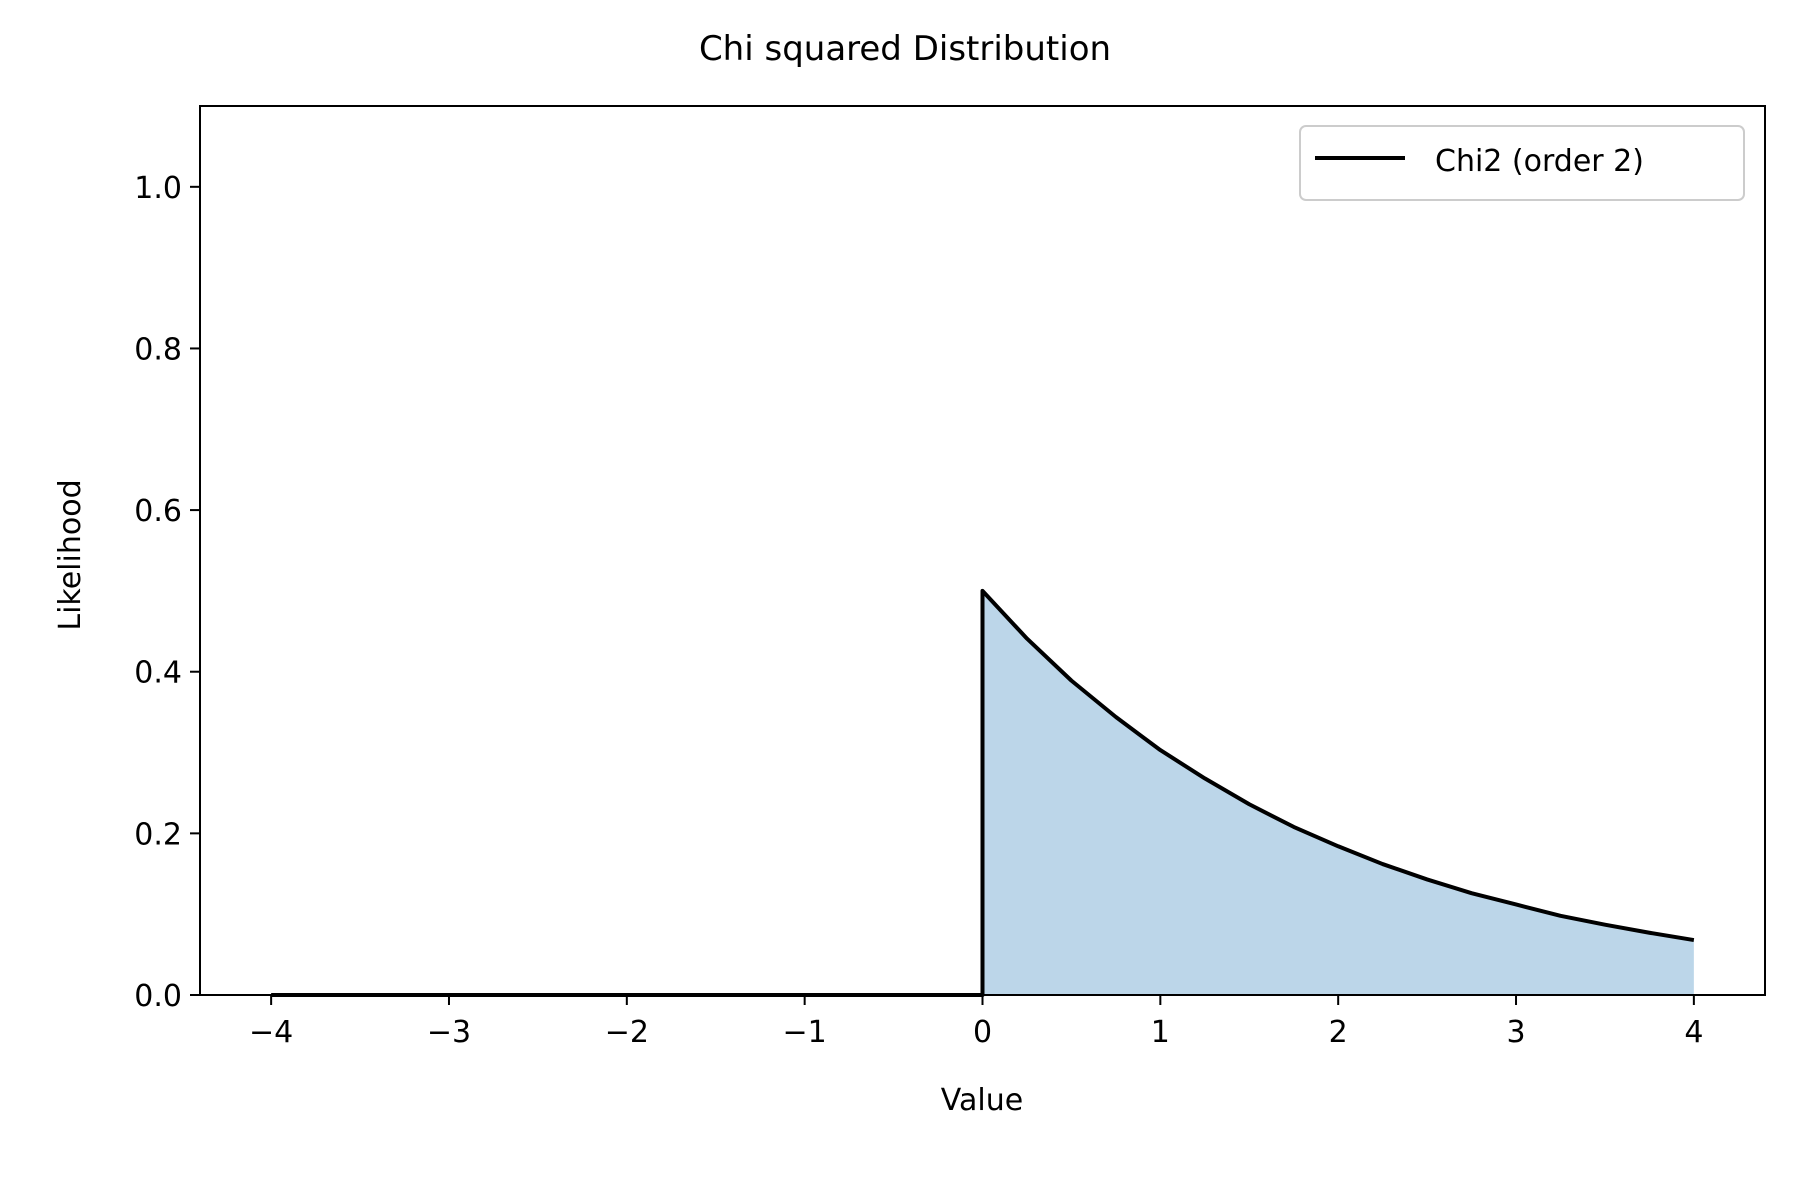 The width and height of the screenshot is (1800, 1200). What do you see at coordinates (158, 673) in the screenshot?
I see `y-tick-label: 0.4` at bounding box center [158, 673].